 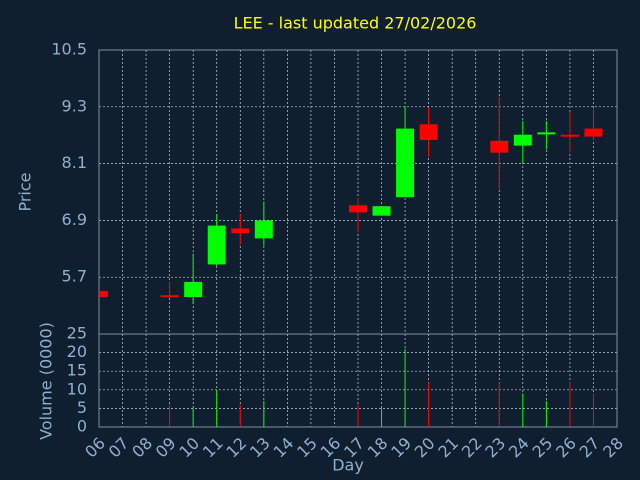 I want to click on y-tick-label: 8.1, so click(x=74, y=162).